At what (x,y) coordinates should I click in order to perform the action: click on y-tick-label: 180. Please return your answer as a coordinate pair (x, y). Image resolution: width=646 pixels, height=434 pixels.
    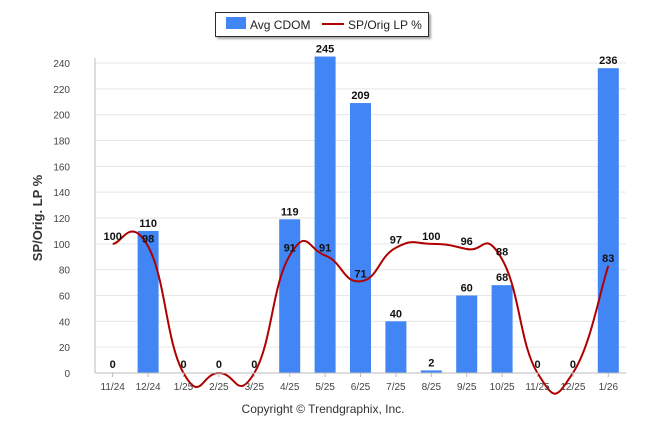
    Looking at the image, I should click on (61, 142).